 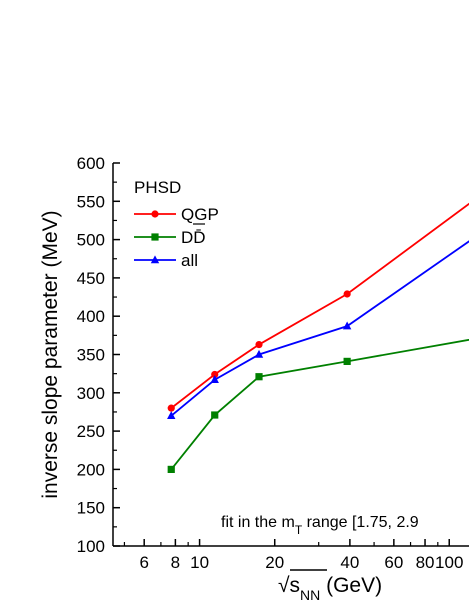 What do you see at coordinates (91, 278) in the screenshot?
I see `y-tick-label: 450` at bounding box center [91, 278].